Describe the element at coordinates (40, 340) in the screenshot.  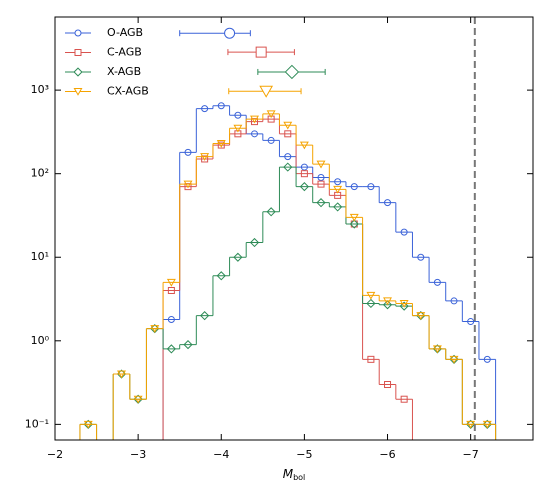
I see `y-tick-label: 10⁰` at that location.